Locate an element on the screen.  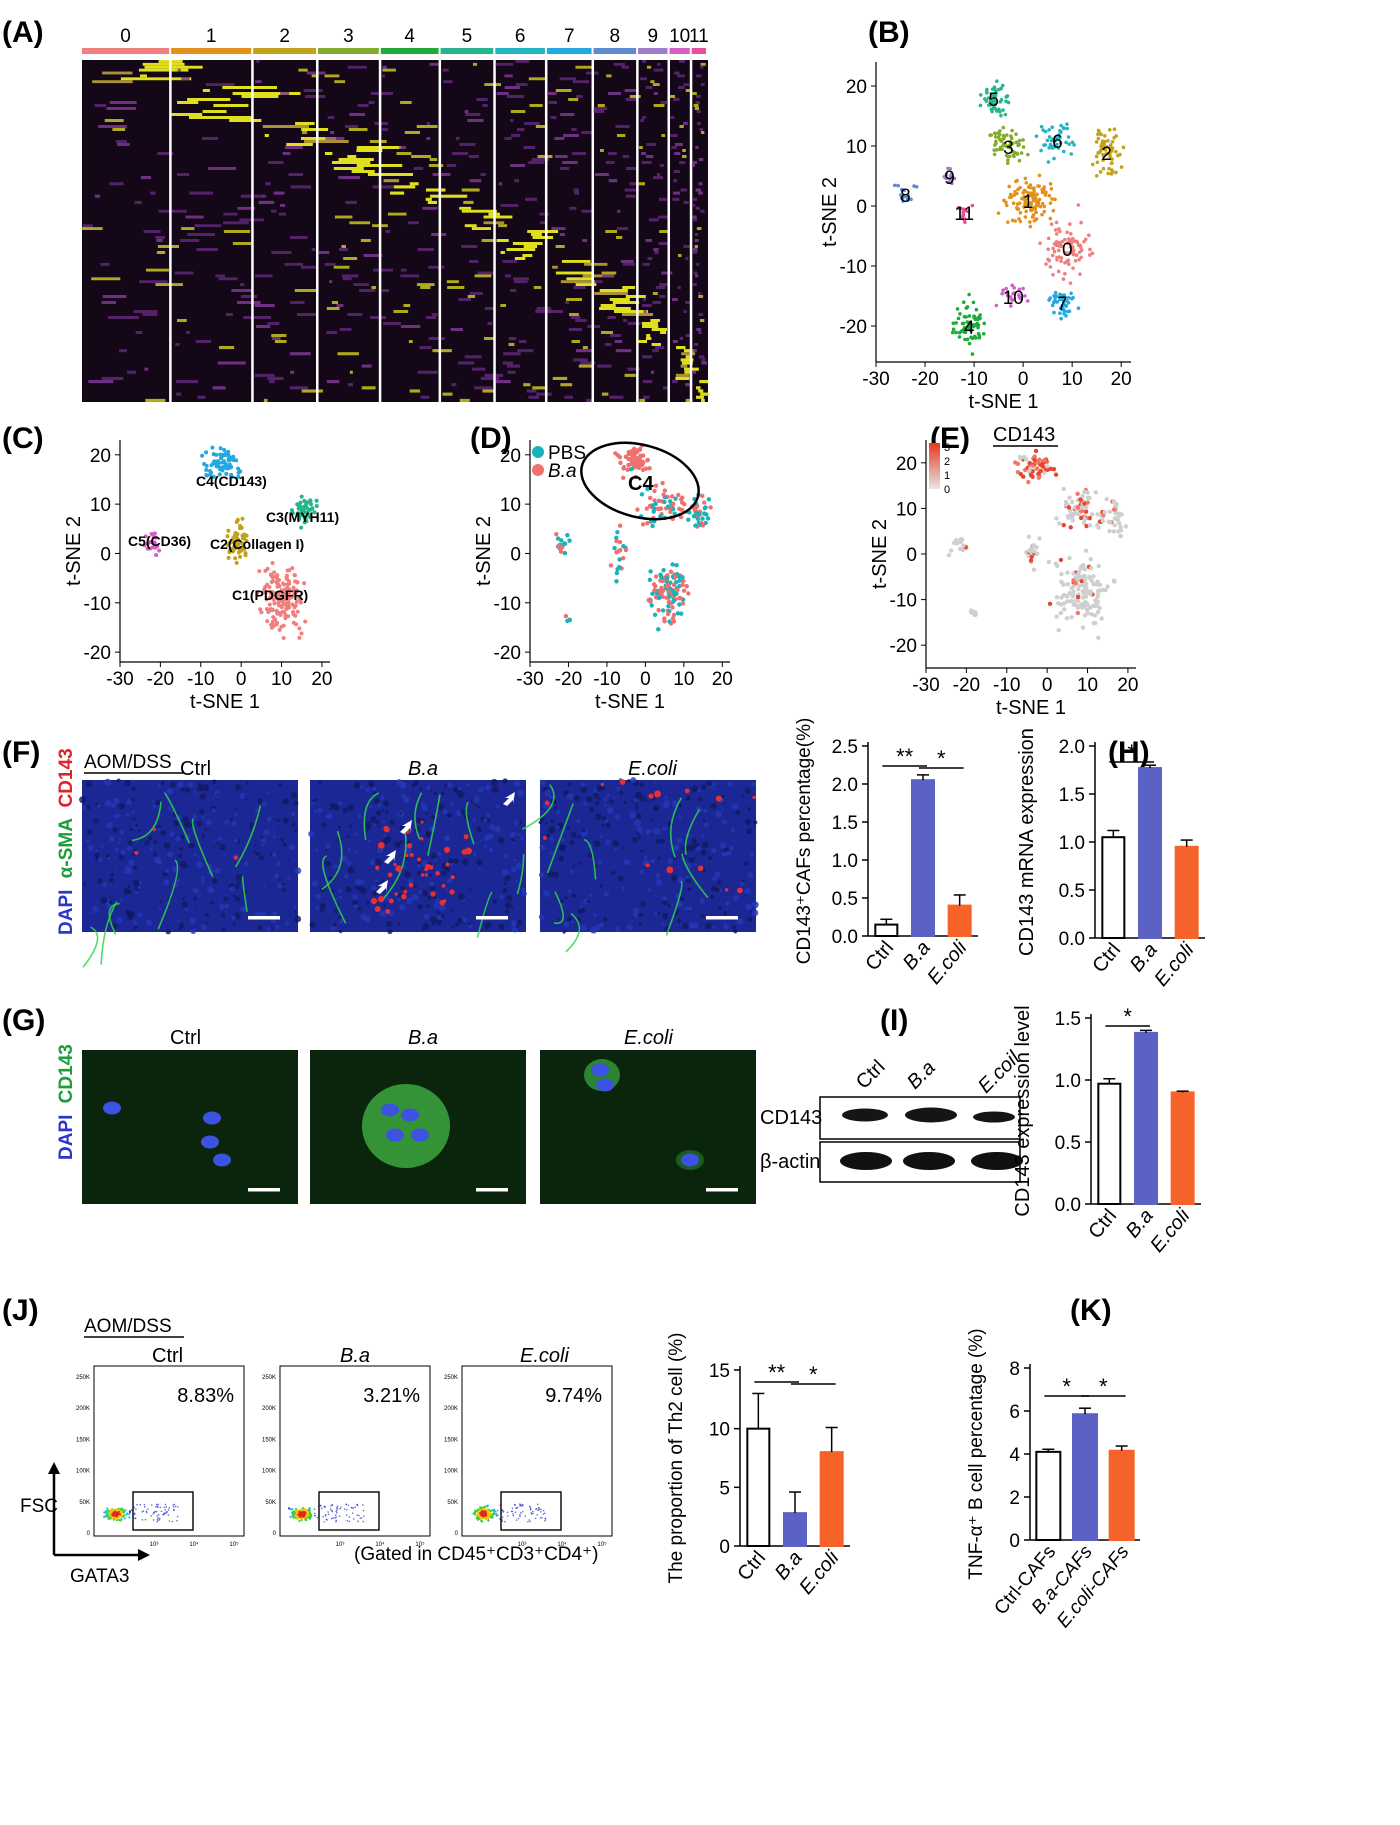
flow-x-tick: 10⁵ is located at coordinates (602, 1544).